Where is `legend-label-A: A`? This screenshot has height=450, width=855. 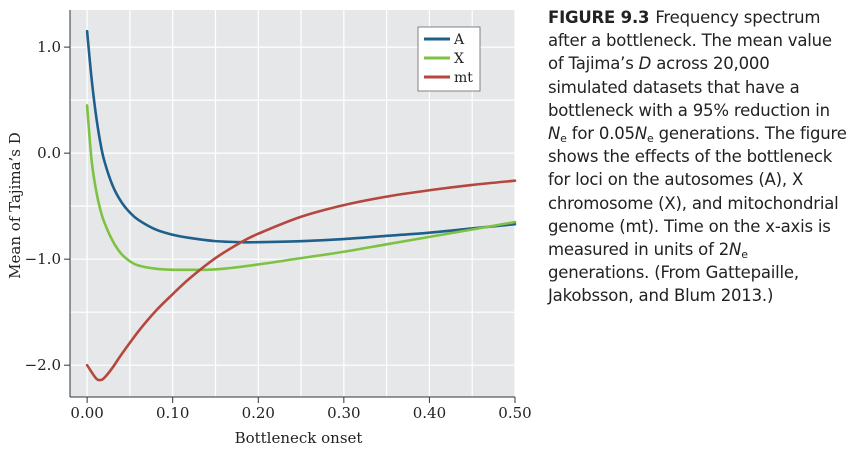 legend-label-A: A is located at coordinates (459, 40).